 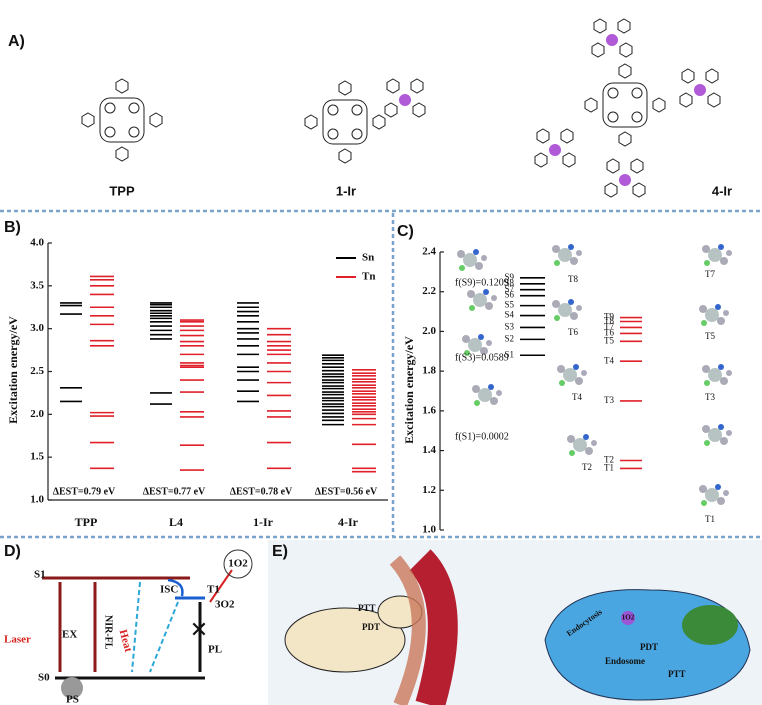 What do you see at coordinates (16, 41) in the screenshot?
I see `panel-label: A)` at bounding box center [16, 41].